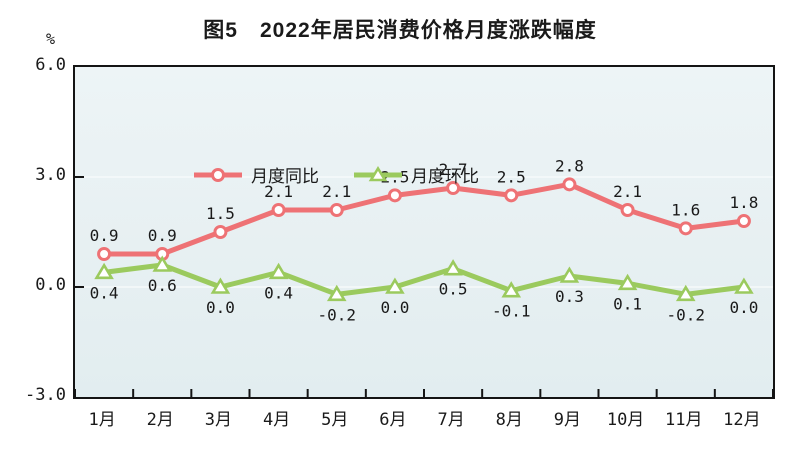  I want to click on legend-item: 月度同比, so click(256, 174).